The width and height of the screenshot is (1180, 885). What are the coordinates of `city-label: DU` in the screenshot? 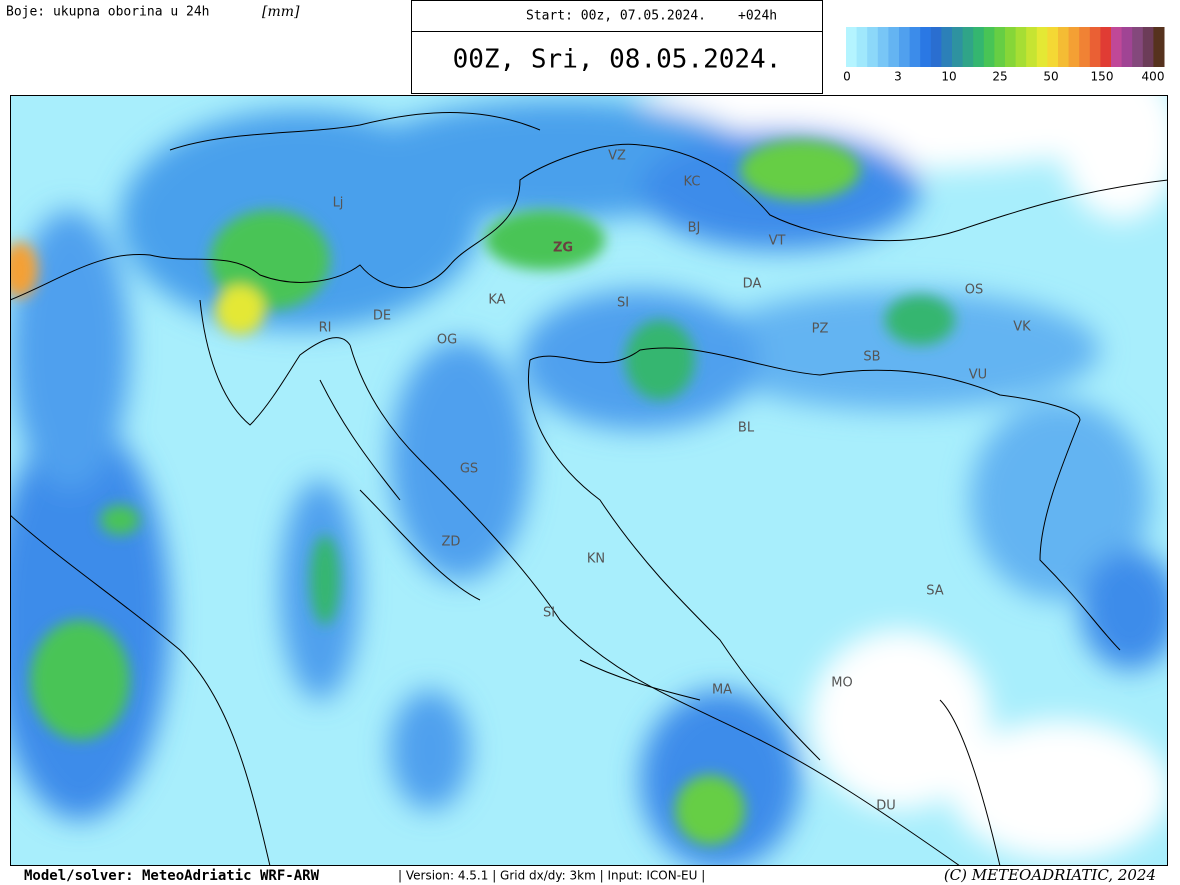 It's located at (886, 806).